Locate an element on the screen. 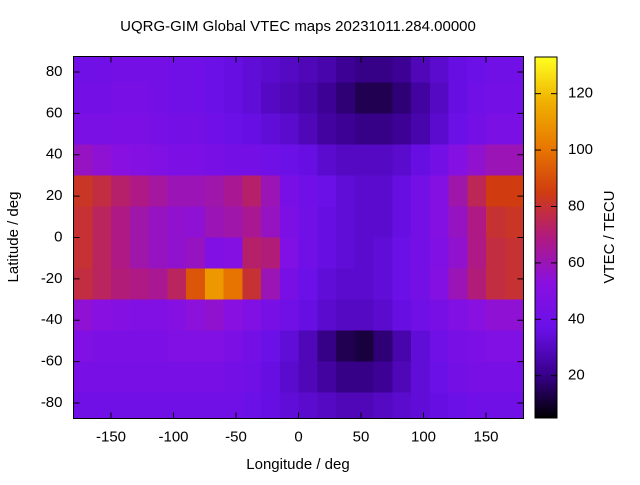 This screenshot has width=640, height=485. y-tick-label: 80 is located at coordinates (54, 71).